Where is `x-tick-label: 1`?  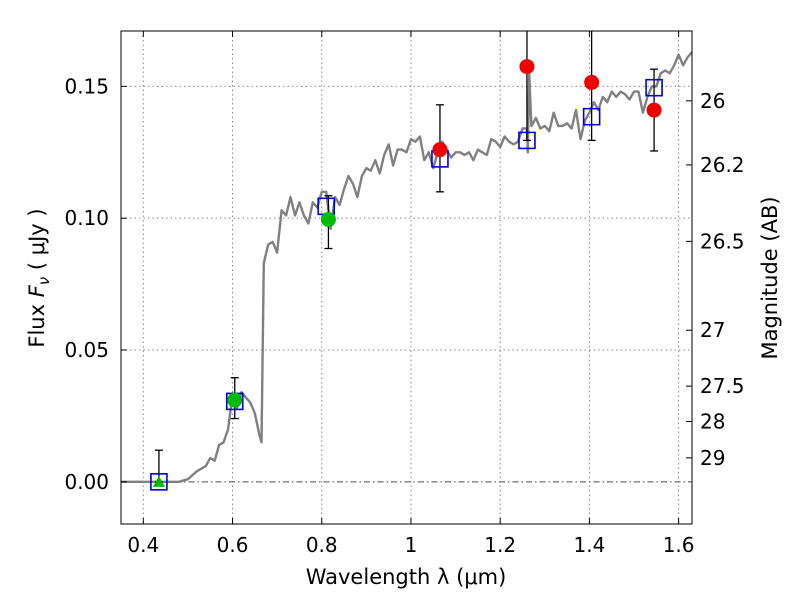
x-tick-label: 1 is located at coordinates (411, 545).